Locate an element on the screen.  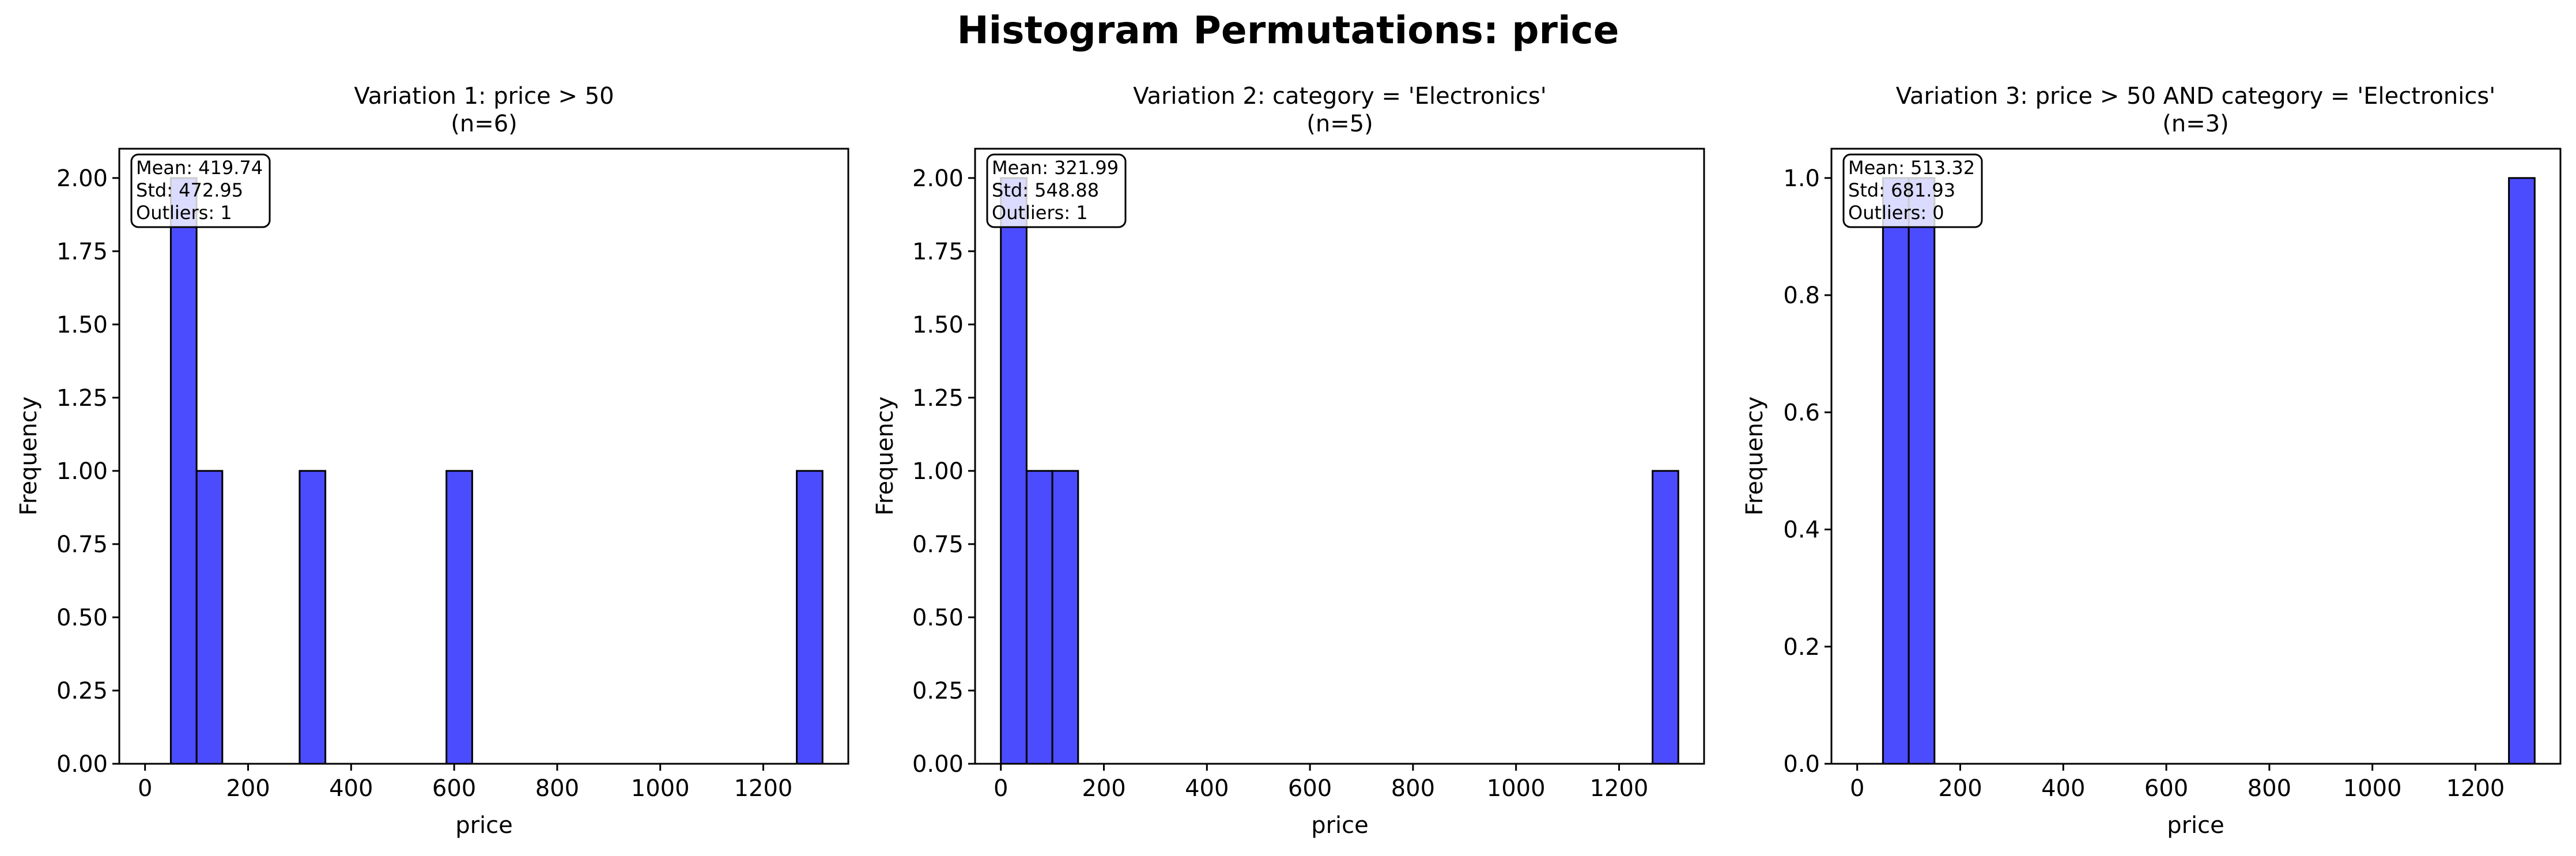
panel-3-stats-std: Std: 681.93 is located at coordinates (1901, 190).